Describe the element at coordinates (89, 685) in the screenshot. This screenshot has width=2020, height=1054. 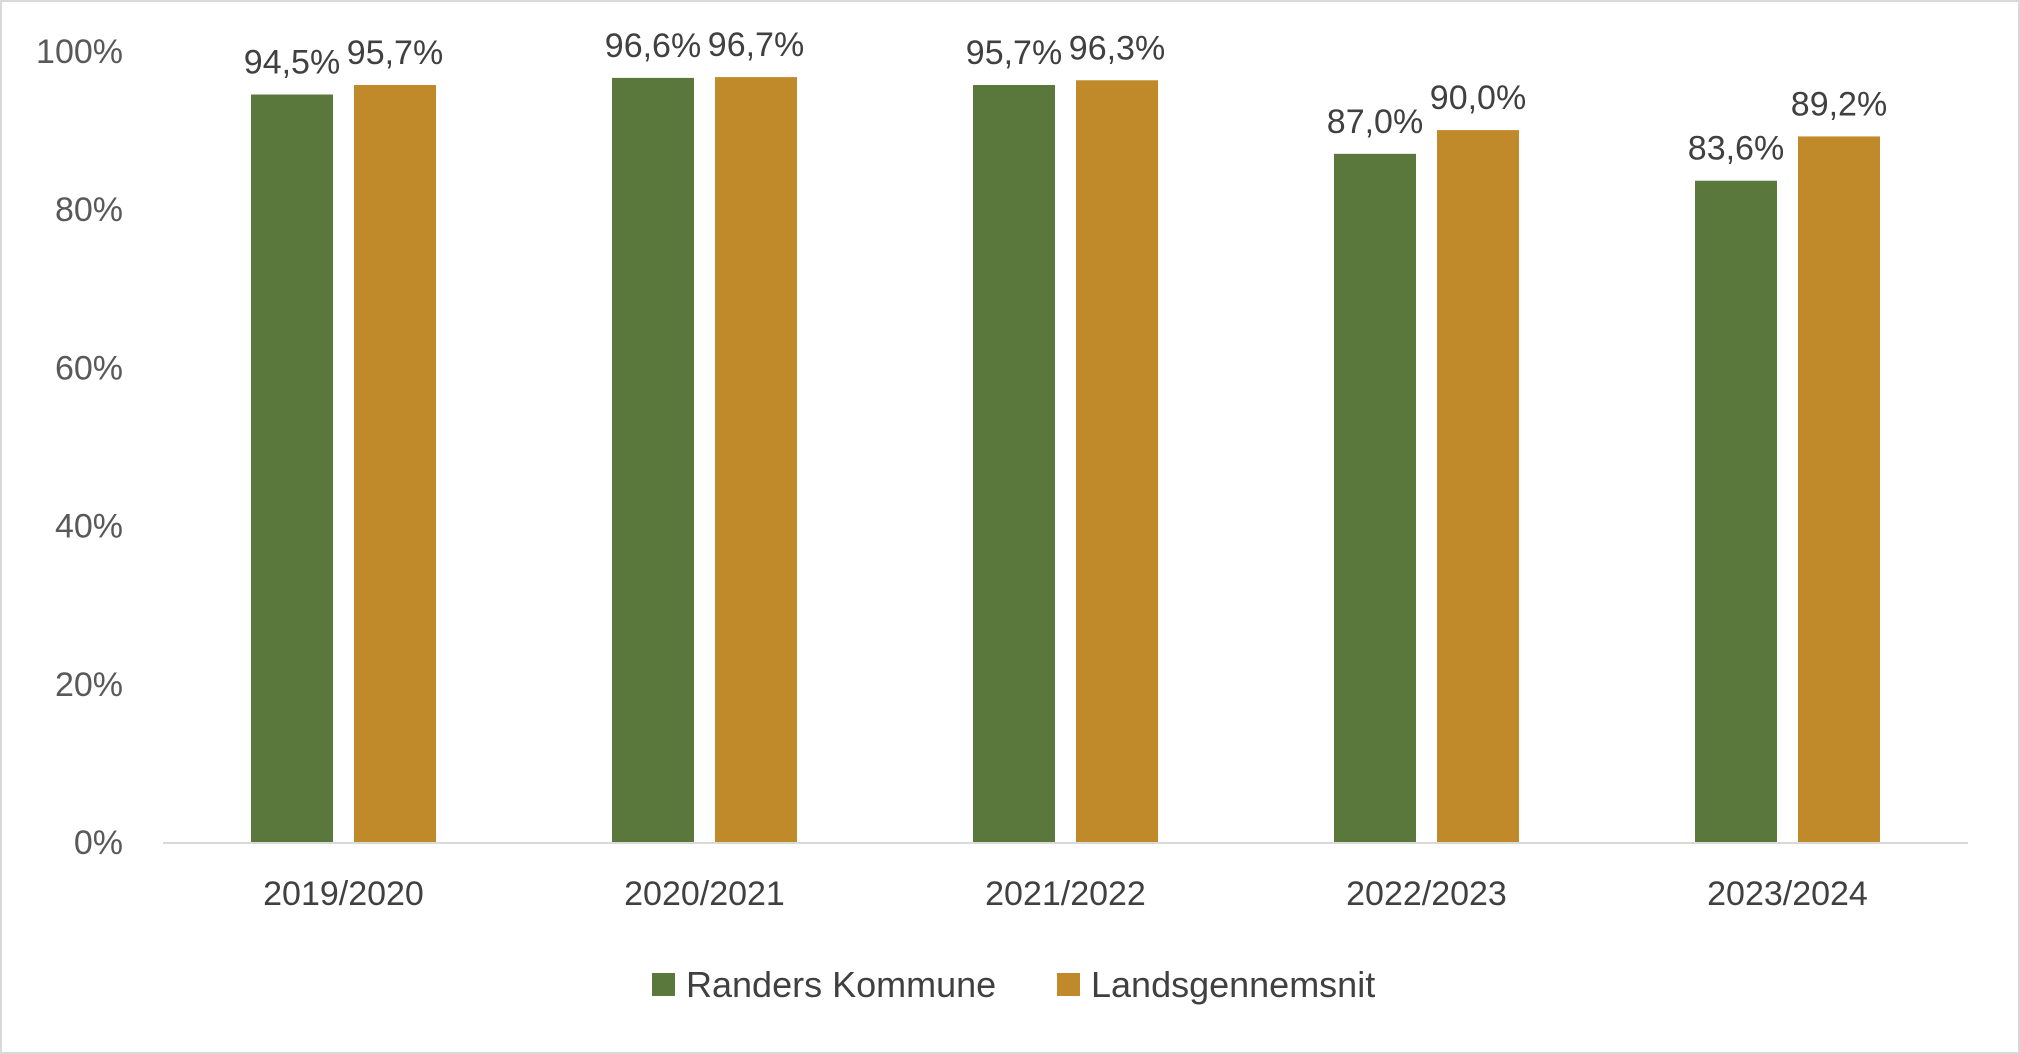
I see `y-tick-label: 20%` at that location.